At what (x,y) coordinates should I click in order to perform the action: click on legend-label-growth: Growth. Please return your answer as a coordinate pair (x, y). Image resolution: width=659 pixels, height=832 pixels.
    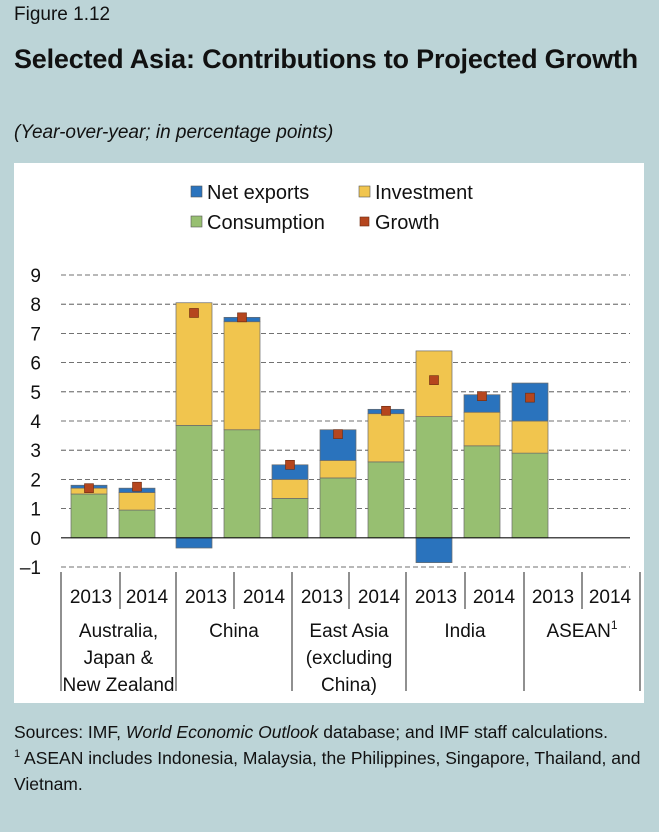
    Looking at the image, I should click on (407, 223).